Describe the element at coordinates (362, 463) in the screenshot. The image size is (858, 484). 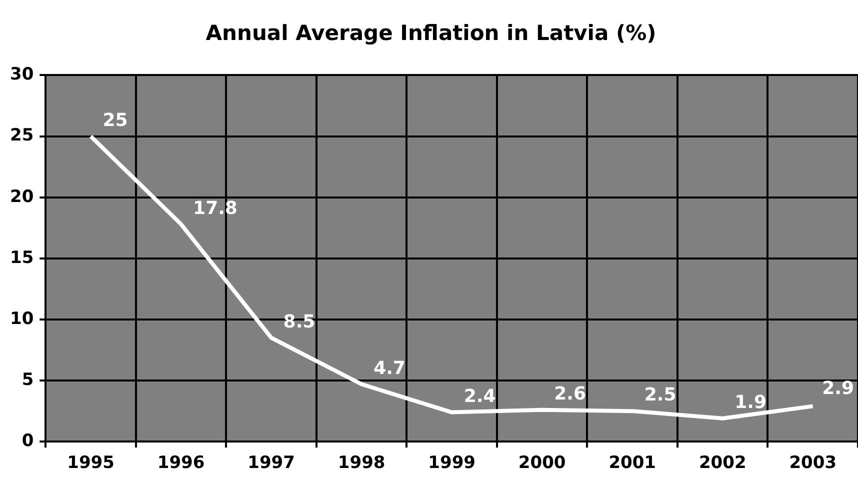
I see `x-tick-label: 1998` at that location.